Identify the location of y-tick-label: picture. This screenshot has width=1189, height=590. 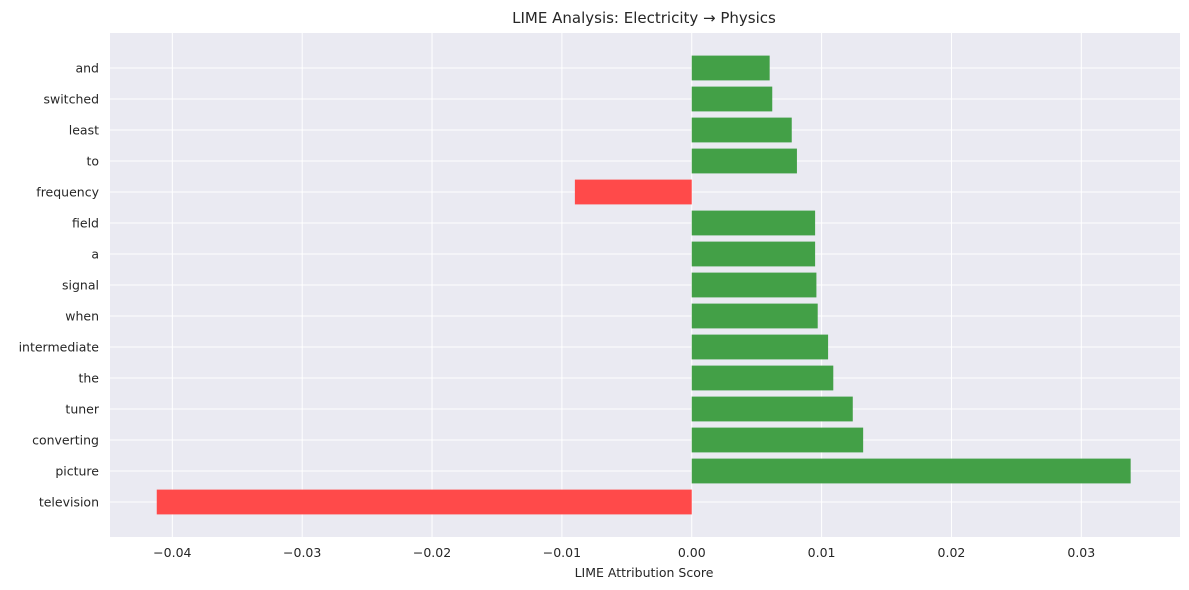
(77, 471).